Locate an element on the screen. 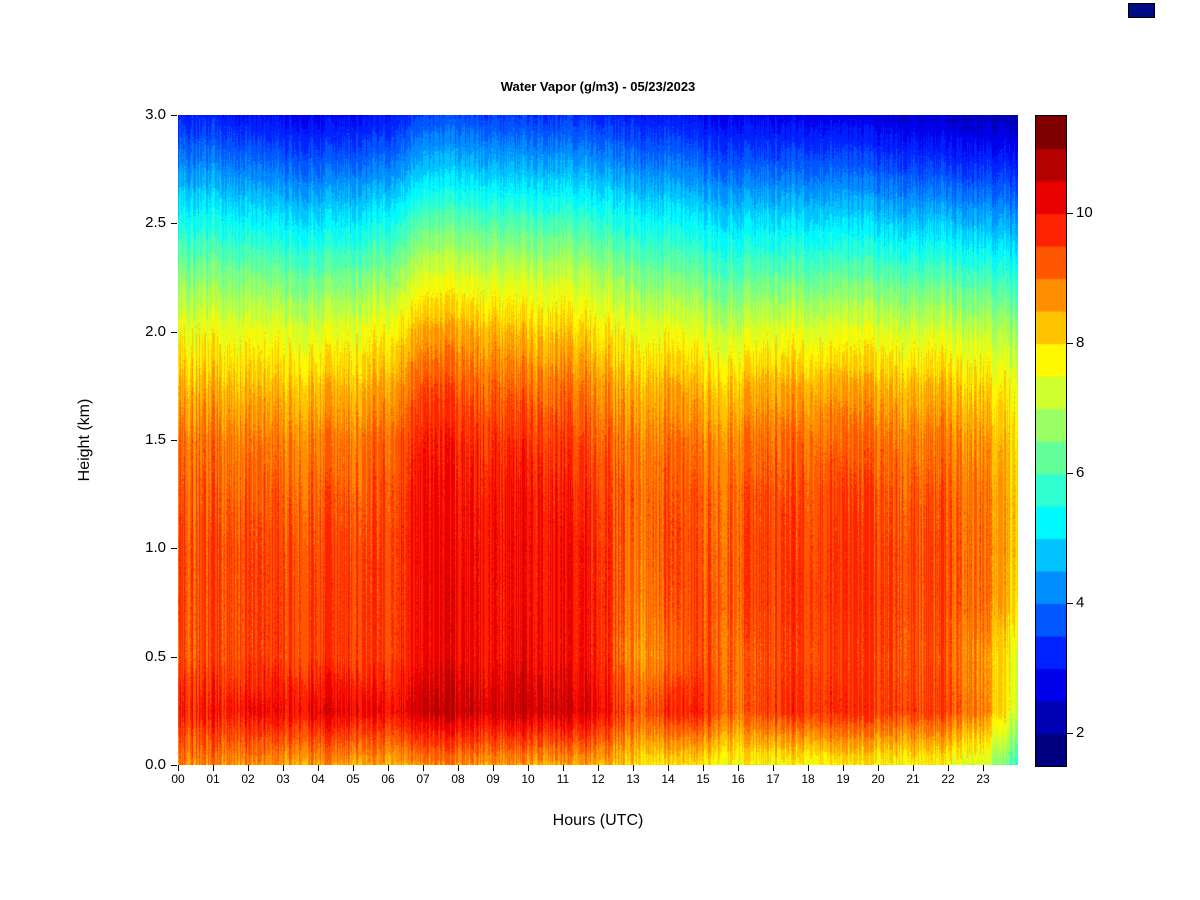  x-tick-label: 15 is located at coordinates (703, 779).